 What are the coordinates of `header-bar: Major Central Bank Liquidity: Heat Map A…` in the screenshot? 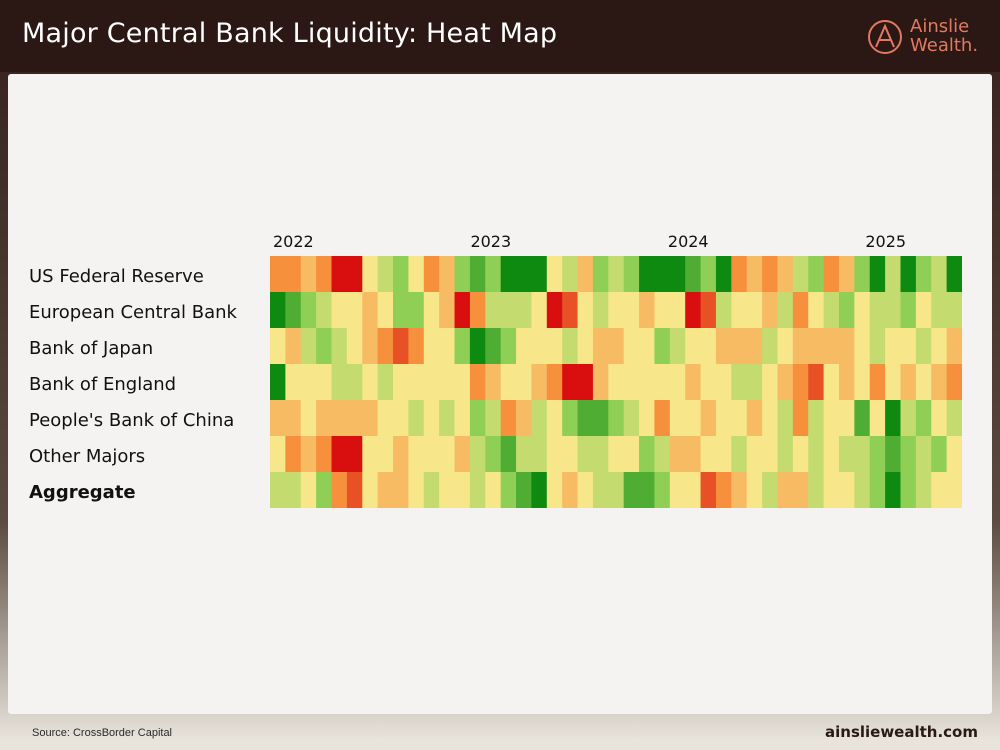 It's located at (500, 36).